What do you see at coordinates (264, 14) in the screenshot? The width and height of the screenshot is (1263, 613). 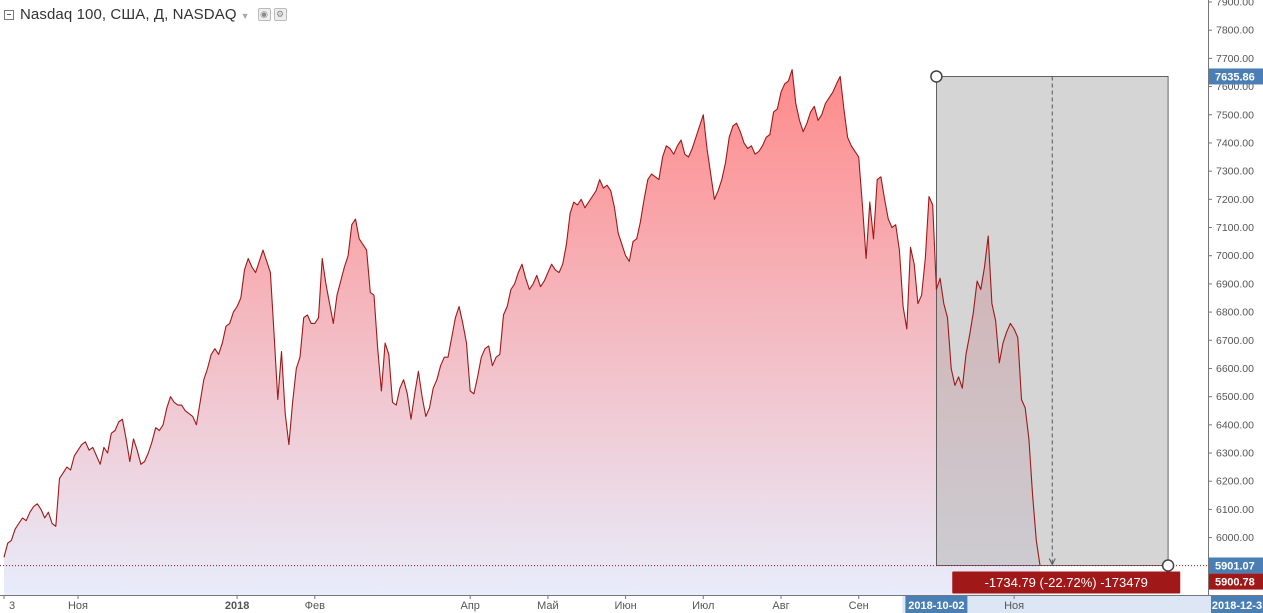 I see `eye-icon: ◉` at bounding box center [264, 14].